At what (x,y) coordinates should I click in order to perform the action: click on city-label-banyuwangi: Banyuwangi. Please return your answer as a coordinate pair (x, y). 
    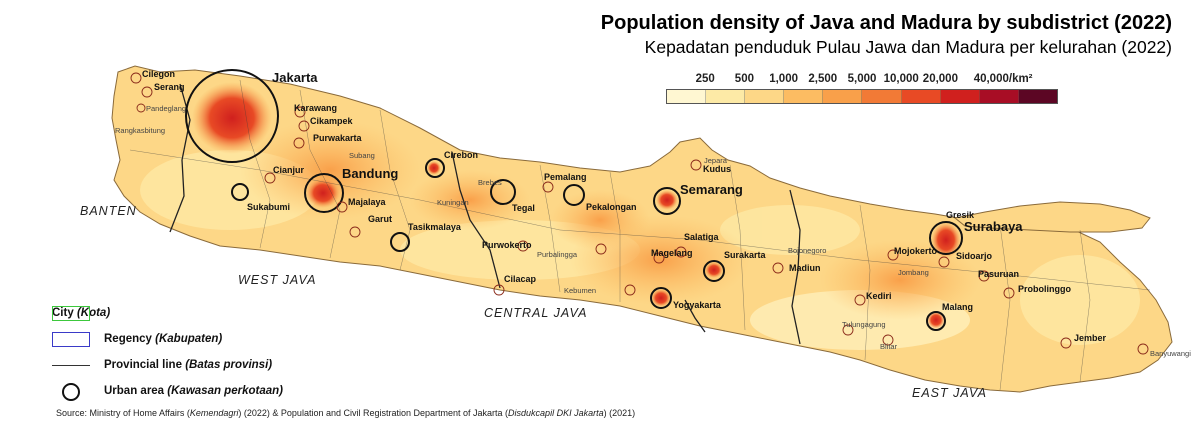
    Looking at the image, I should click on (1170, 353).